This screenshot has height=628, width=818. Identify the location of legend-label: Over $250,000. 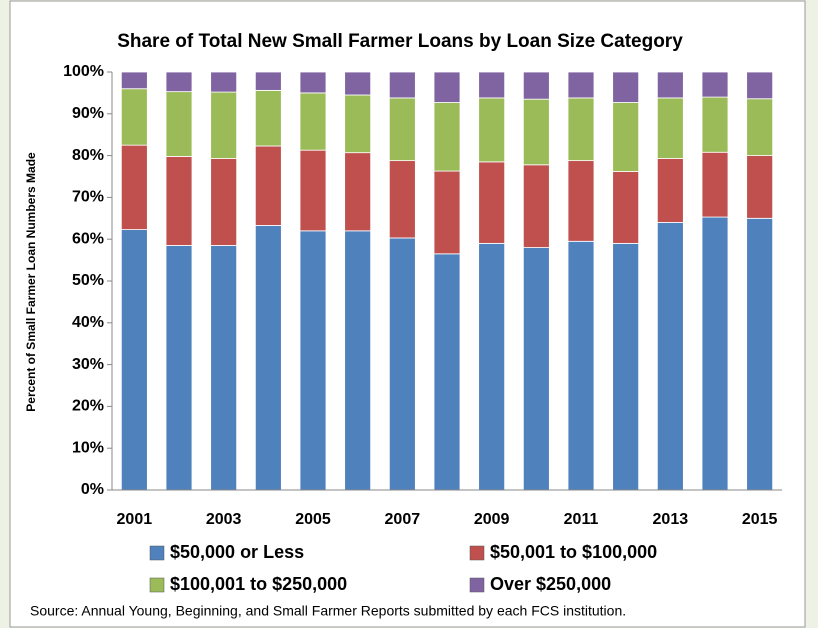
(550, 584).